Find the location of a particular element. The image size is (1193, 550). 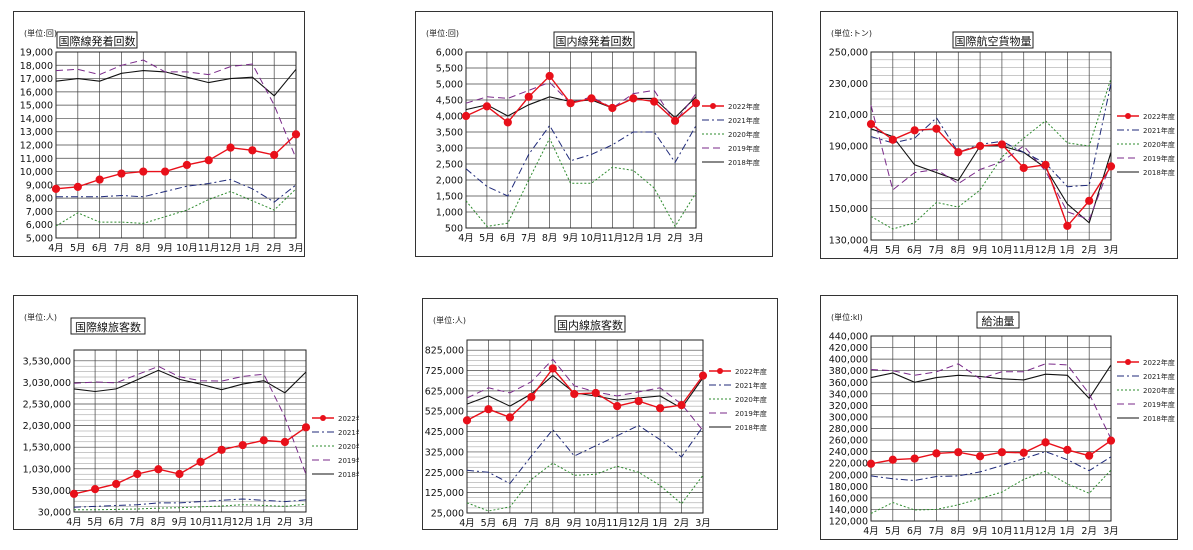

y-tick-label: 13,000 is located at coordinates (36, 132).